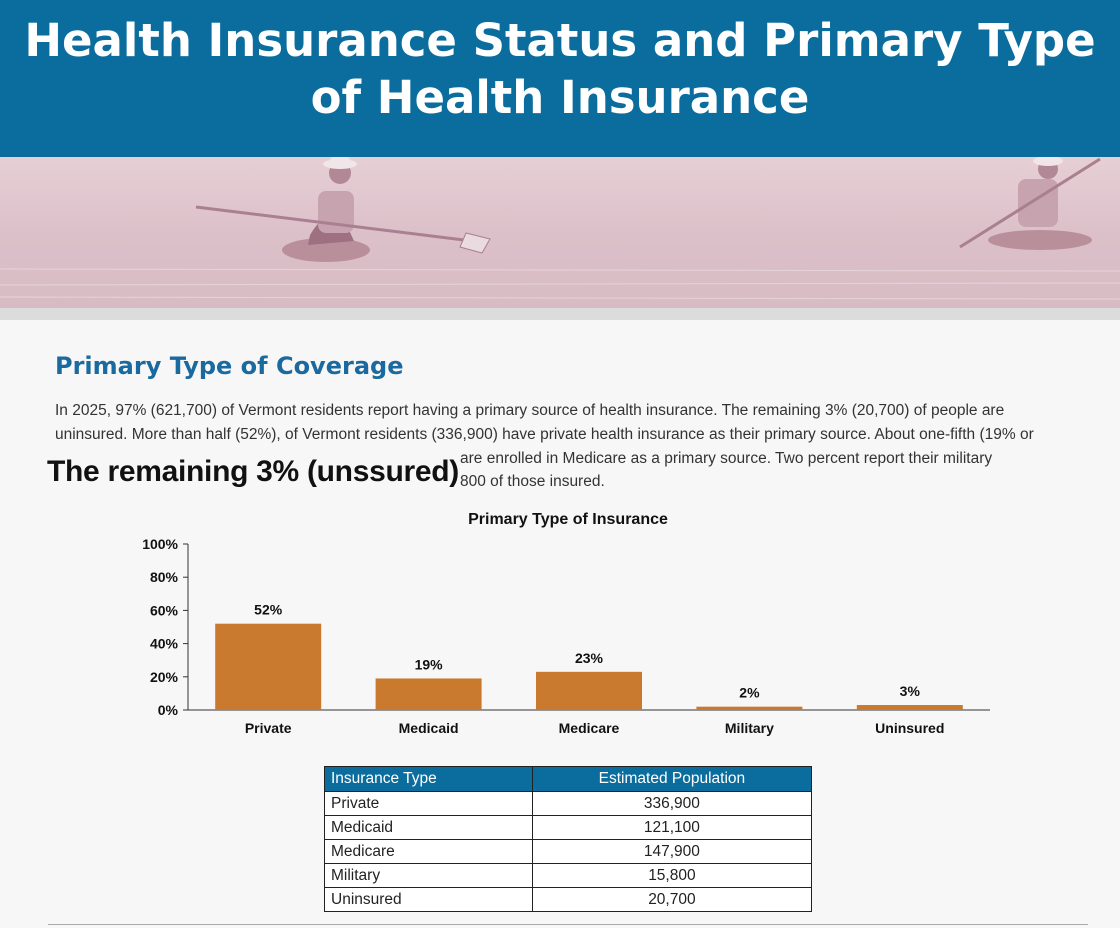 Image resolution: width=1120 pixels, height=928 pixels. Describe the element at coordinates (164, 610) in the screenshot. I see `y-tick-label: 60%` at that location.